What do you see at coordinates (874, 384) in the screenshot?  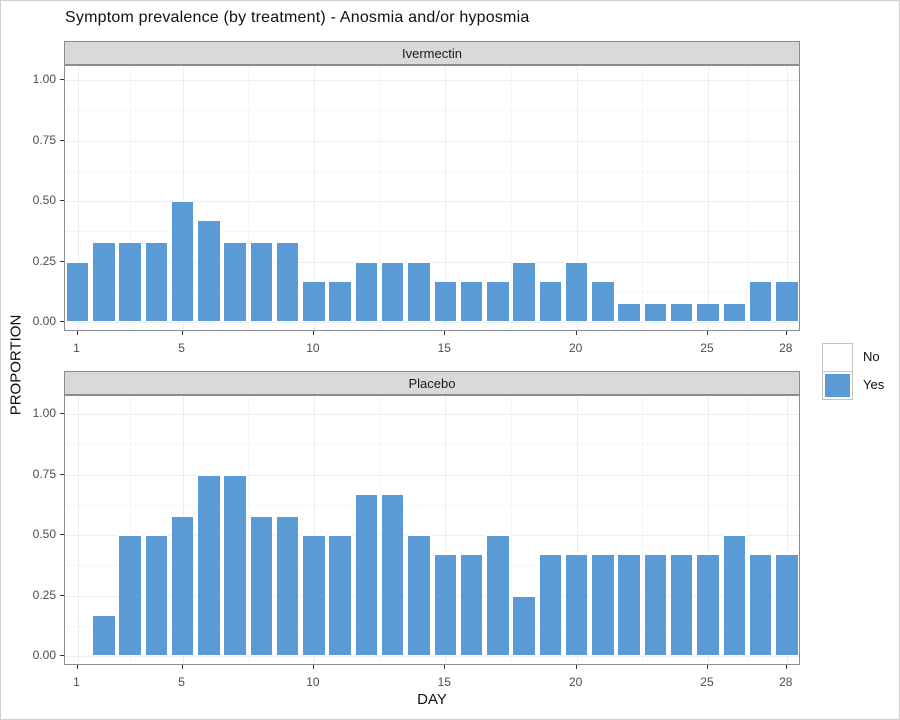 I see `legend-label-yes: Yes` at bounding box center [874, 384].